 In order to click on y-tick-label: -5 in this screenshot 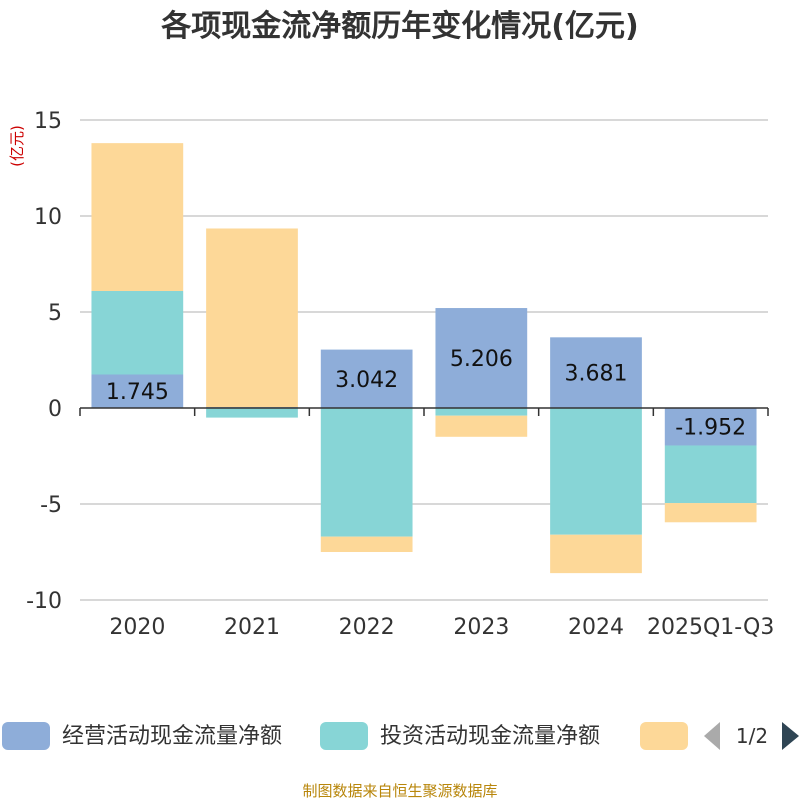, I will do `click(51, 505)`.